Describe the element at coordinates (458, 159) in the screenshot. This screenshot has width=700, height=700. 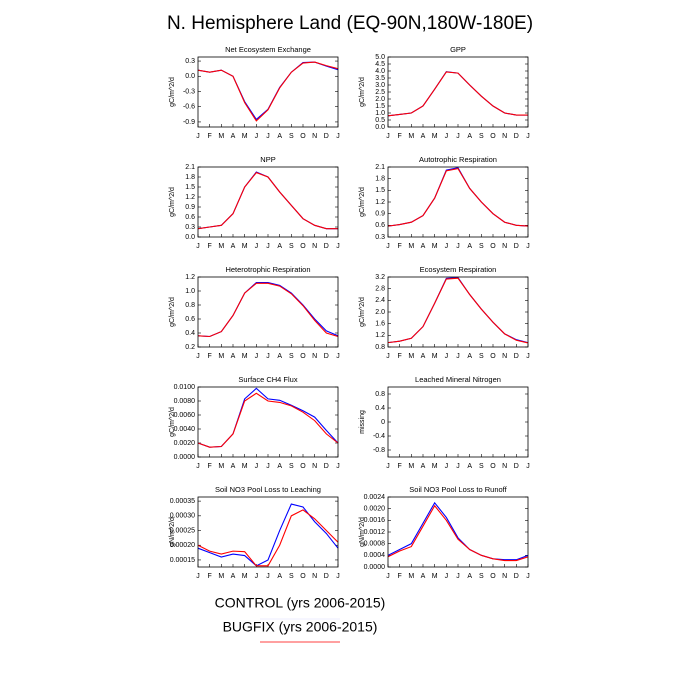
I see `panel-title: Autotrophic Respiration` at that location.